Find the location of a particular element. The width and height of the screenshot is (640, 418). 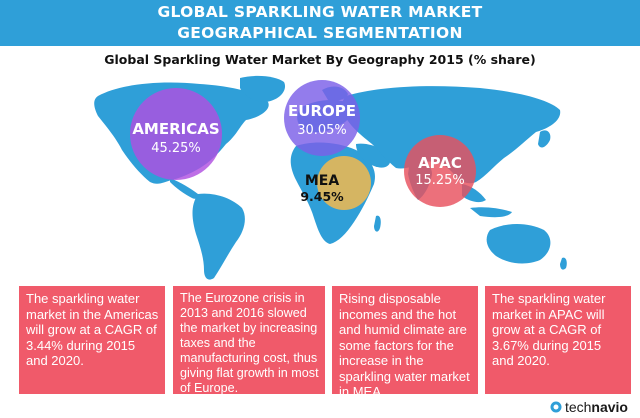

label-europe: EUROPE is located at coordinates (322, 111).